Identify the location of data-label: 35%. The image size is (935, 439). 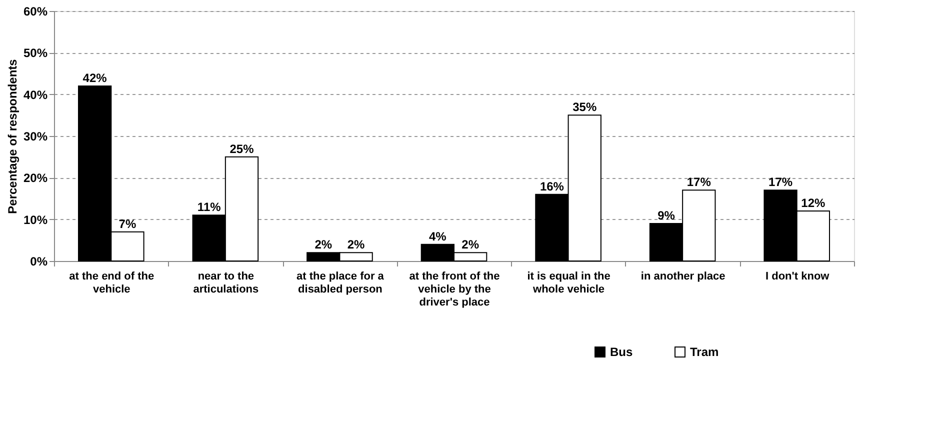
(584, 107).